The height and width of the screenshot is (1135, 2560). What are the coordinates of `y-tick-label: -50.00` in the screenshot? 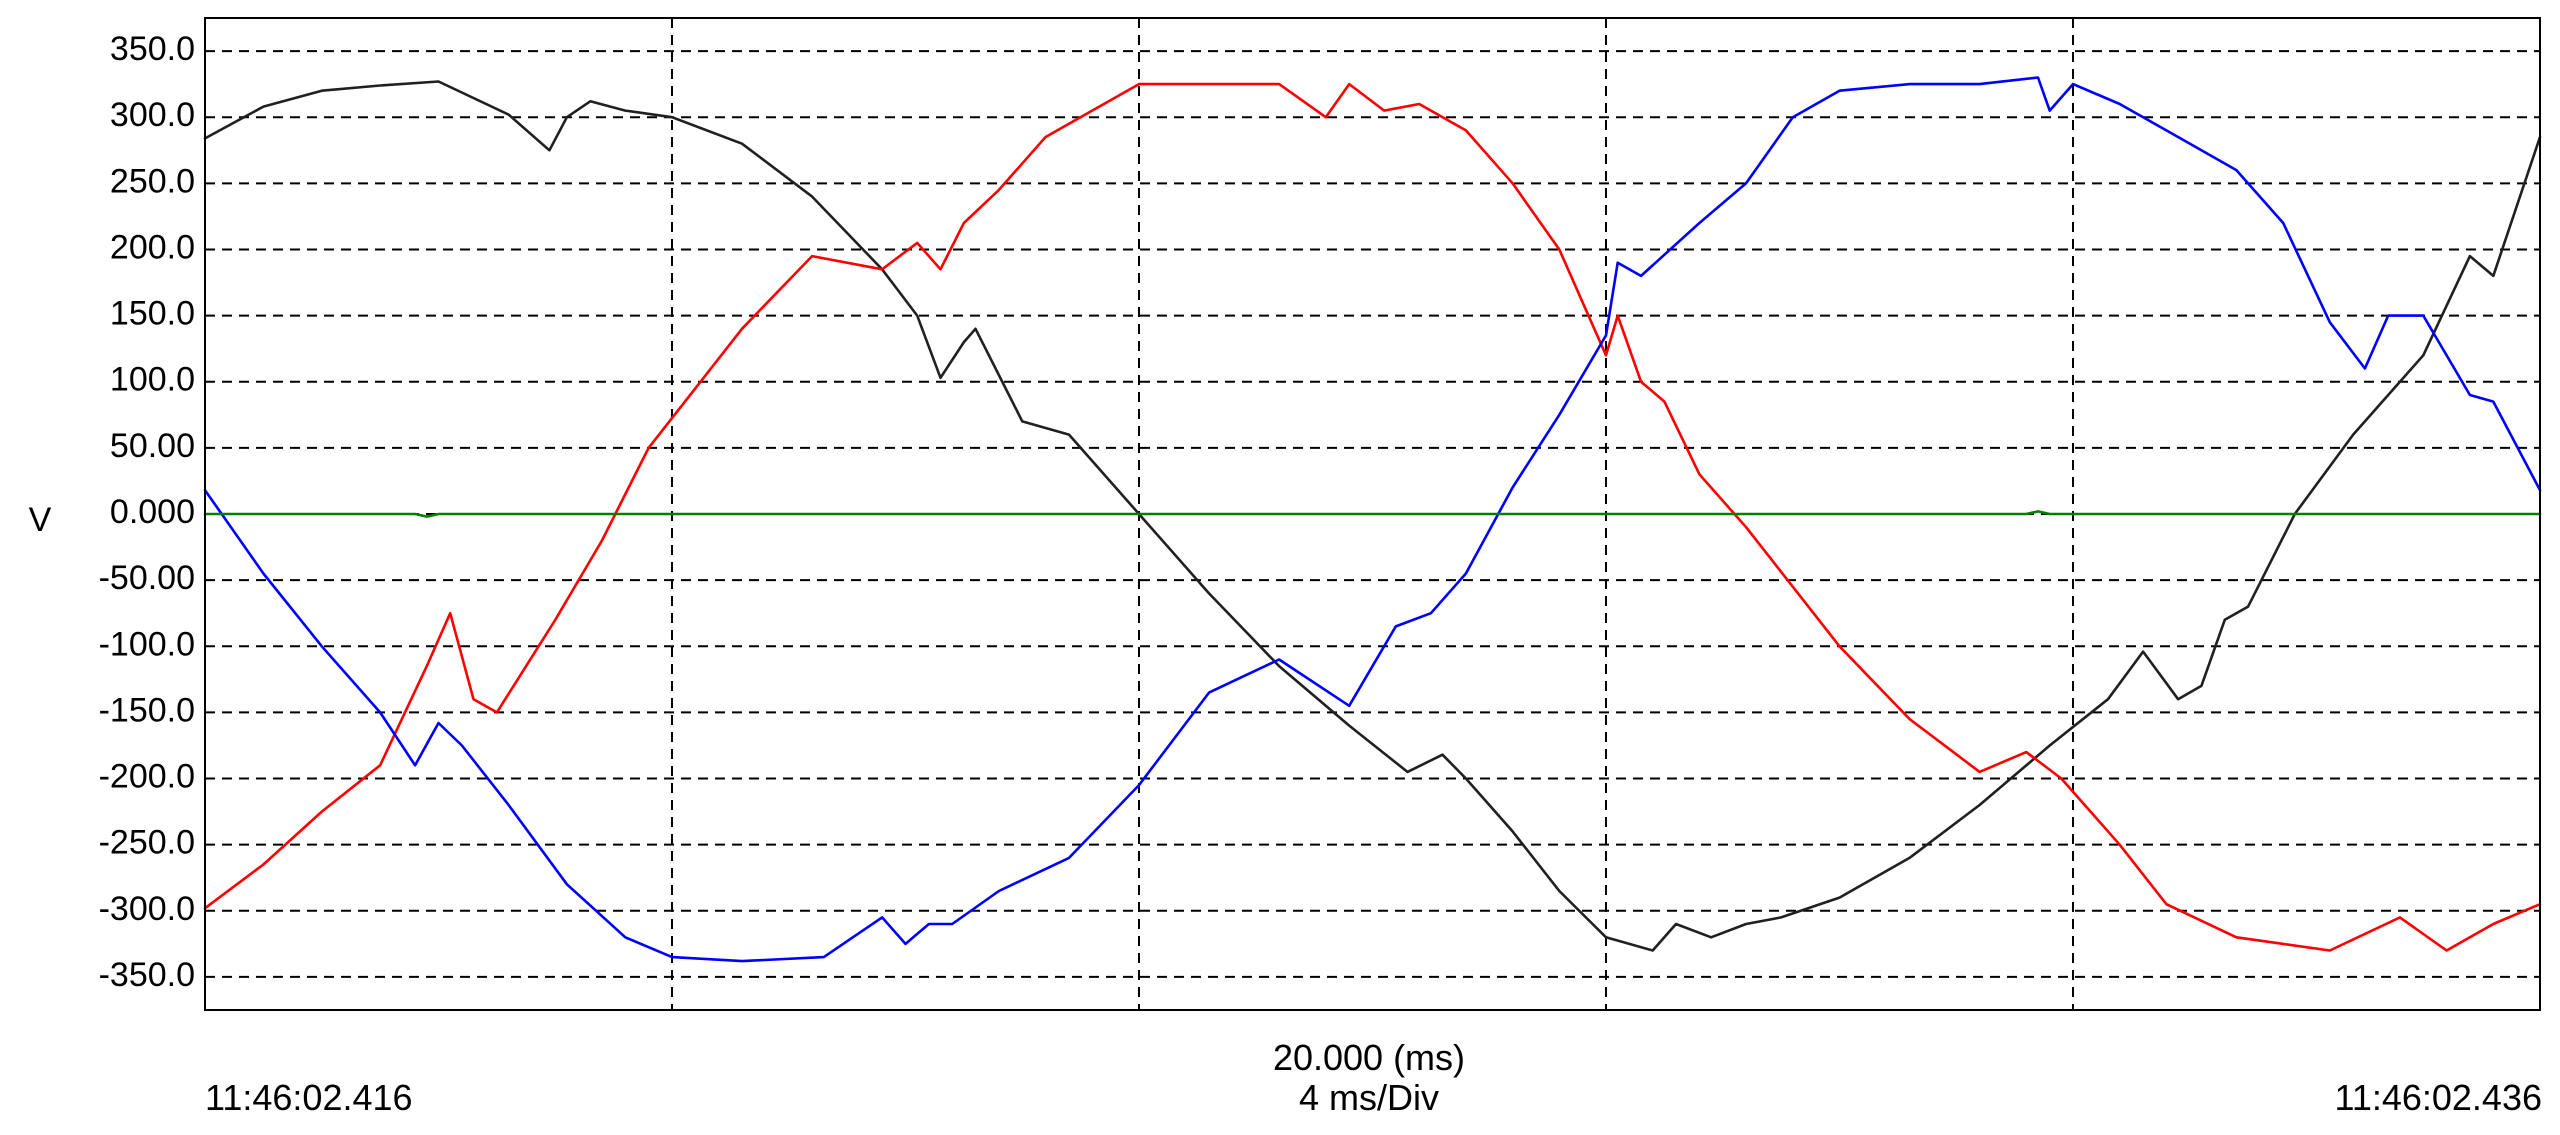 It's located at (147, 578).